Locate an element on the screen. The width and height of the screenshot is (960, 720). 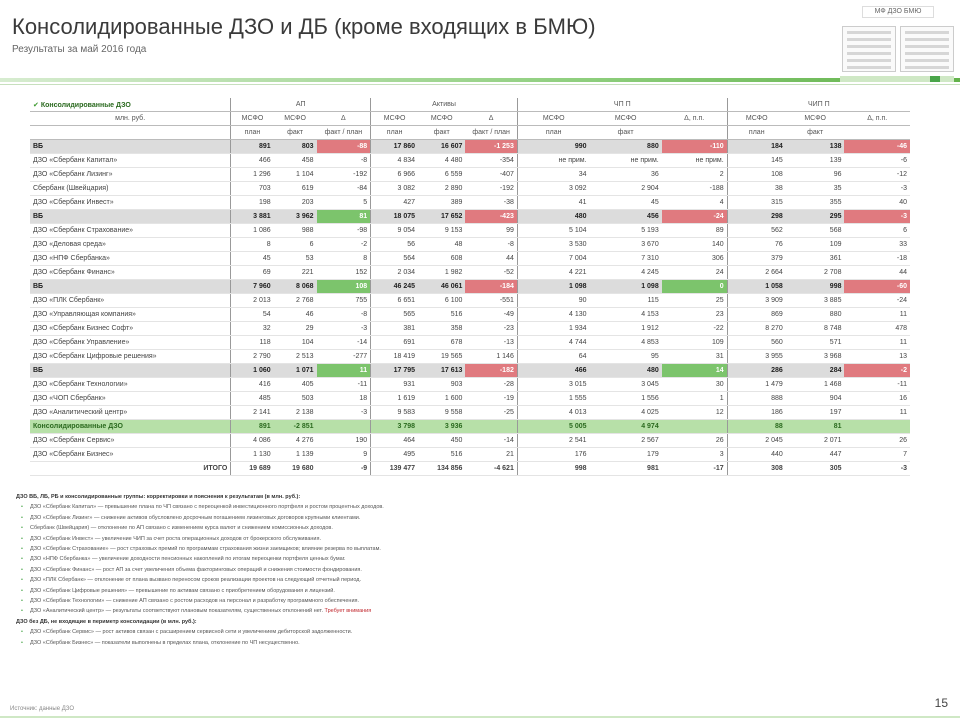
table-cell: 495 is located at coordinates (394, 454).